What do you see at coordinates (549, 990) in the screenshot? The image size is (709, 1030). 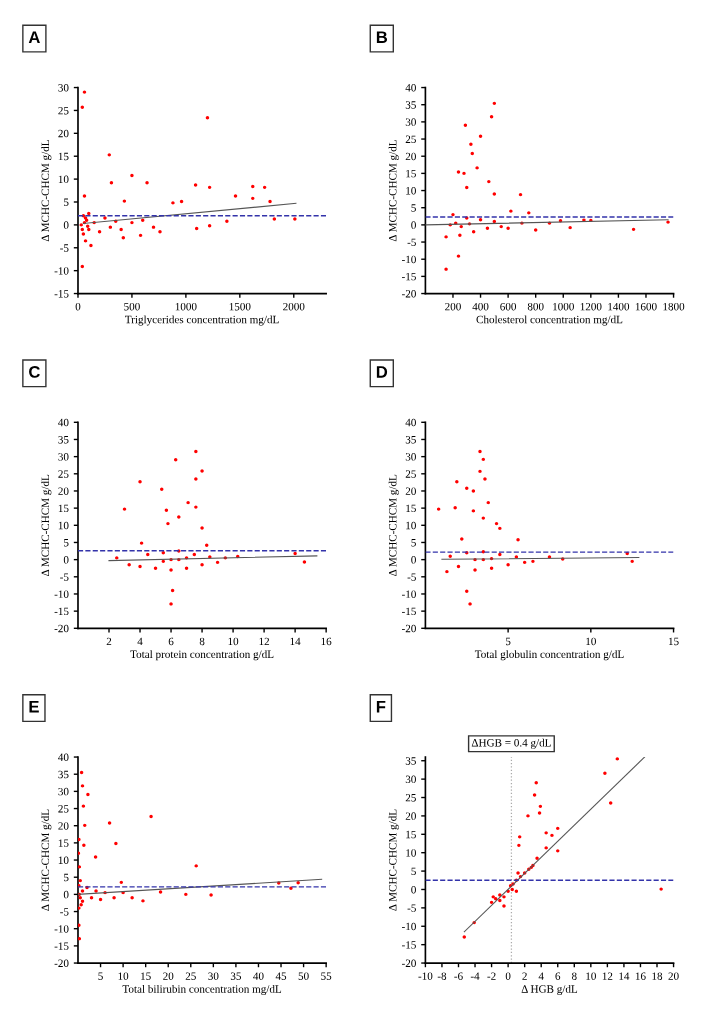 I see `x-axis-title: Δ HGB g/dL` at bounding box center [549, 990].